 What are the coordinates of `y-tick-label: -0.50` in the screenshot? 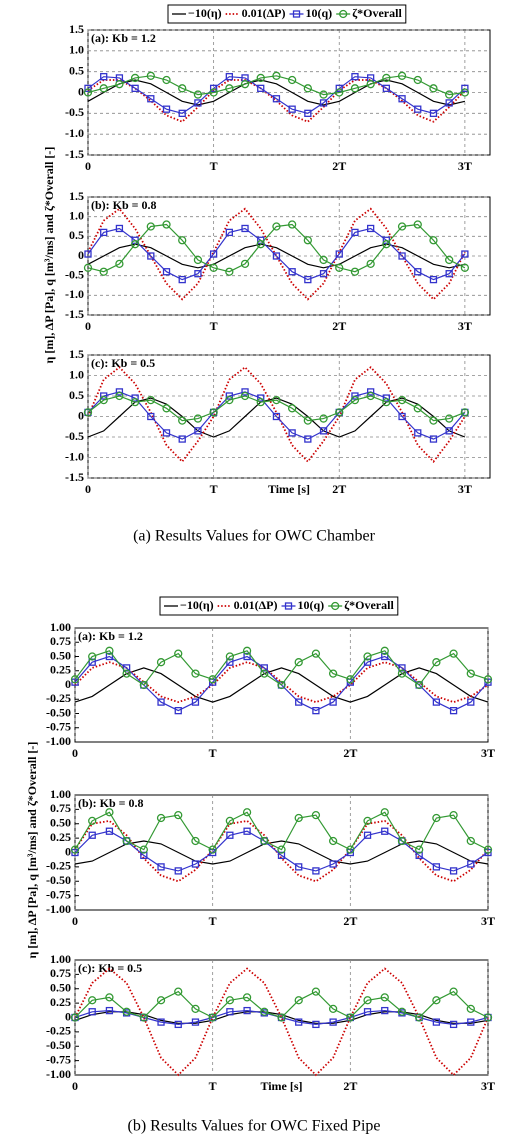 It's located at (58, 880).